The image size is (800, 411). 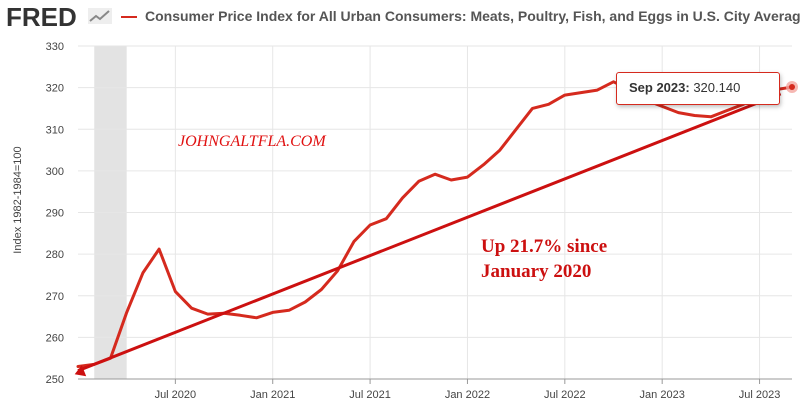 What do you see at coordinates (272, 395) in the screenshot?
I see `x-tick-label: Jan 2021` at bounding box center [272, 395].